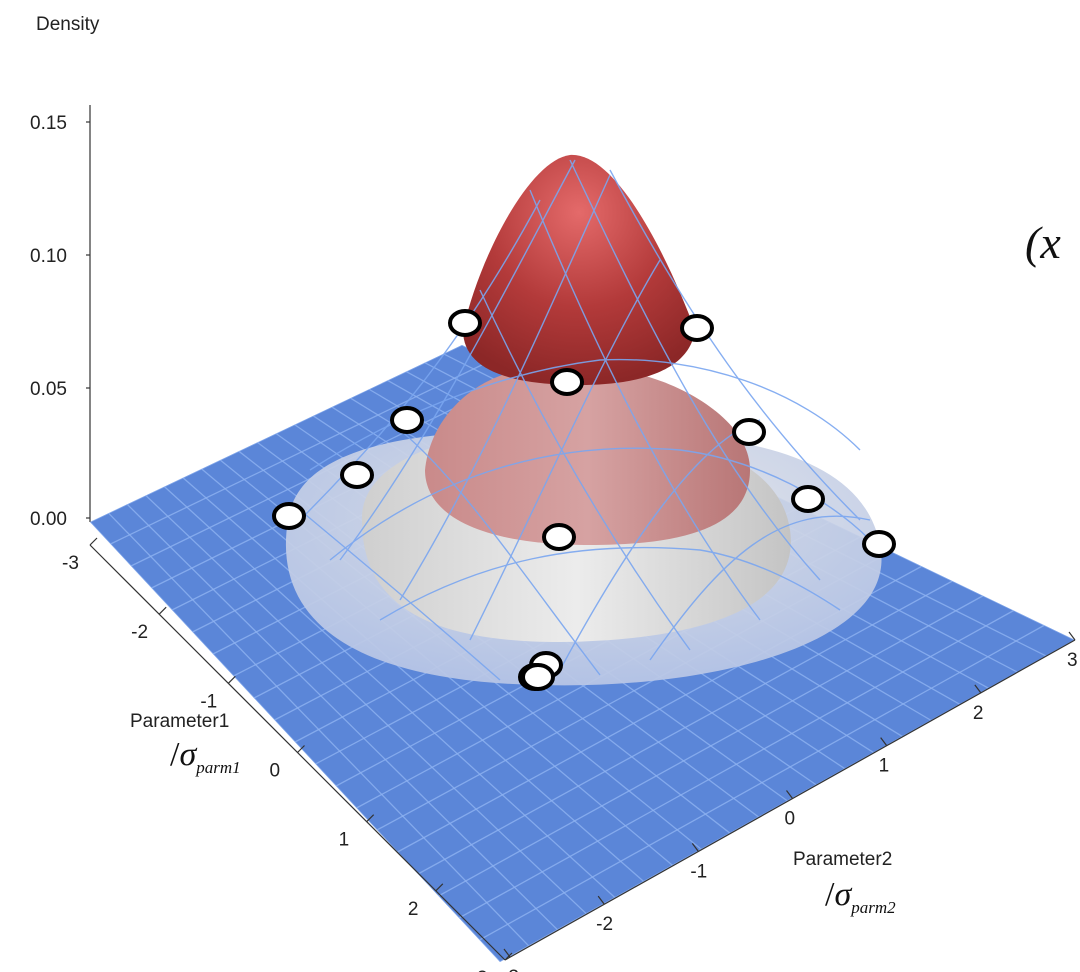 Image resolution: width=1080 pixels, height=972 pixels. Describe the element at coordinates (873, 907) in the screenshot. I see `y-axis-label-subscript: parm2` at that location.